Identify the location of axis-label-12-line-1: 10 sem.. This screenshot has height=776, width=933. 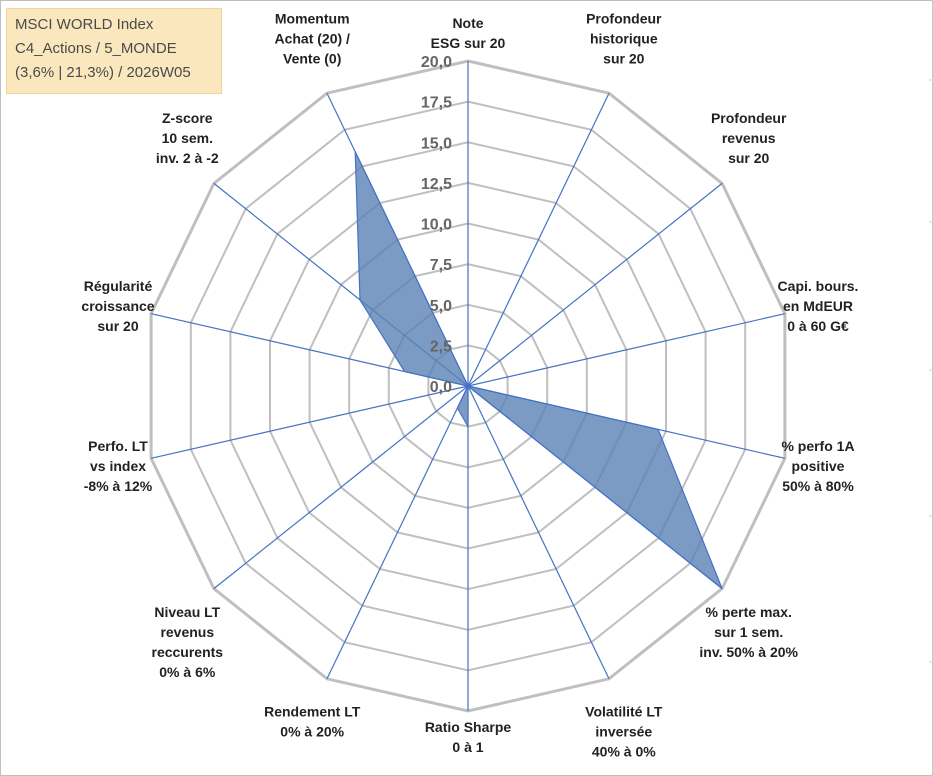
(187, 138).